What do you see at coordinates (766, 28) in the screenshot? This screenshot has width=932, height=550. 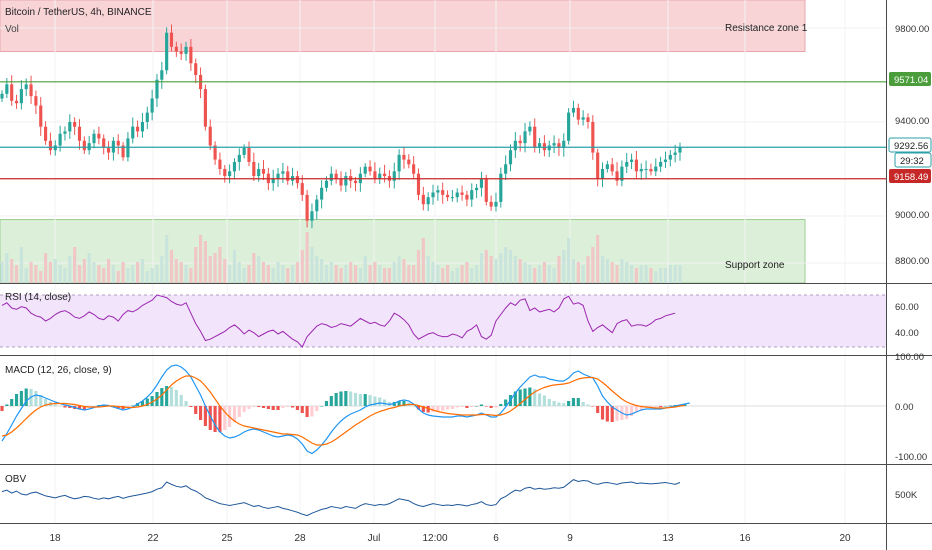 I see `resistance-zone-label: Resistance zone 1` at bounding box center [766, 28].